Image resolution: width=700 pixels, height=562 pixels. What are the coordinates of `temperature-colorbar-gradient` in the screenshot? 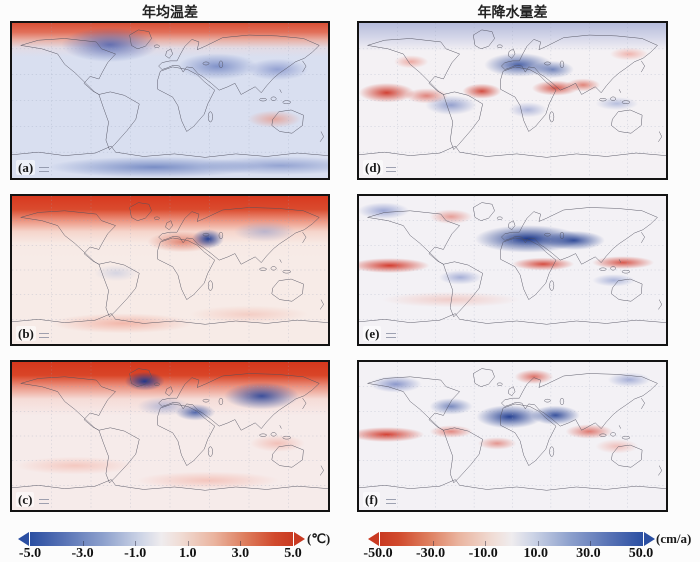 It's located at (161, 539).